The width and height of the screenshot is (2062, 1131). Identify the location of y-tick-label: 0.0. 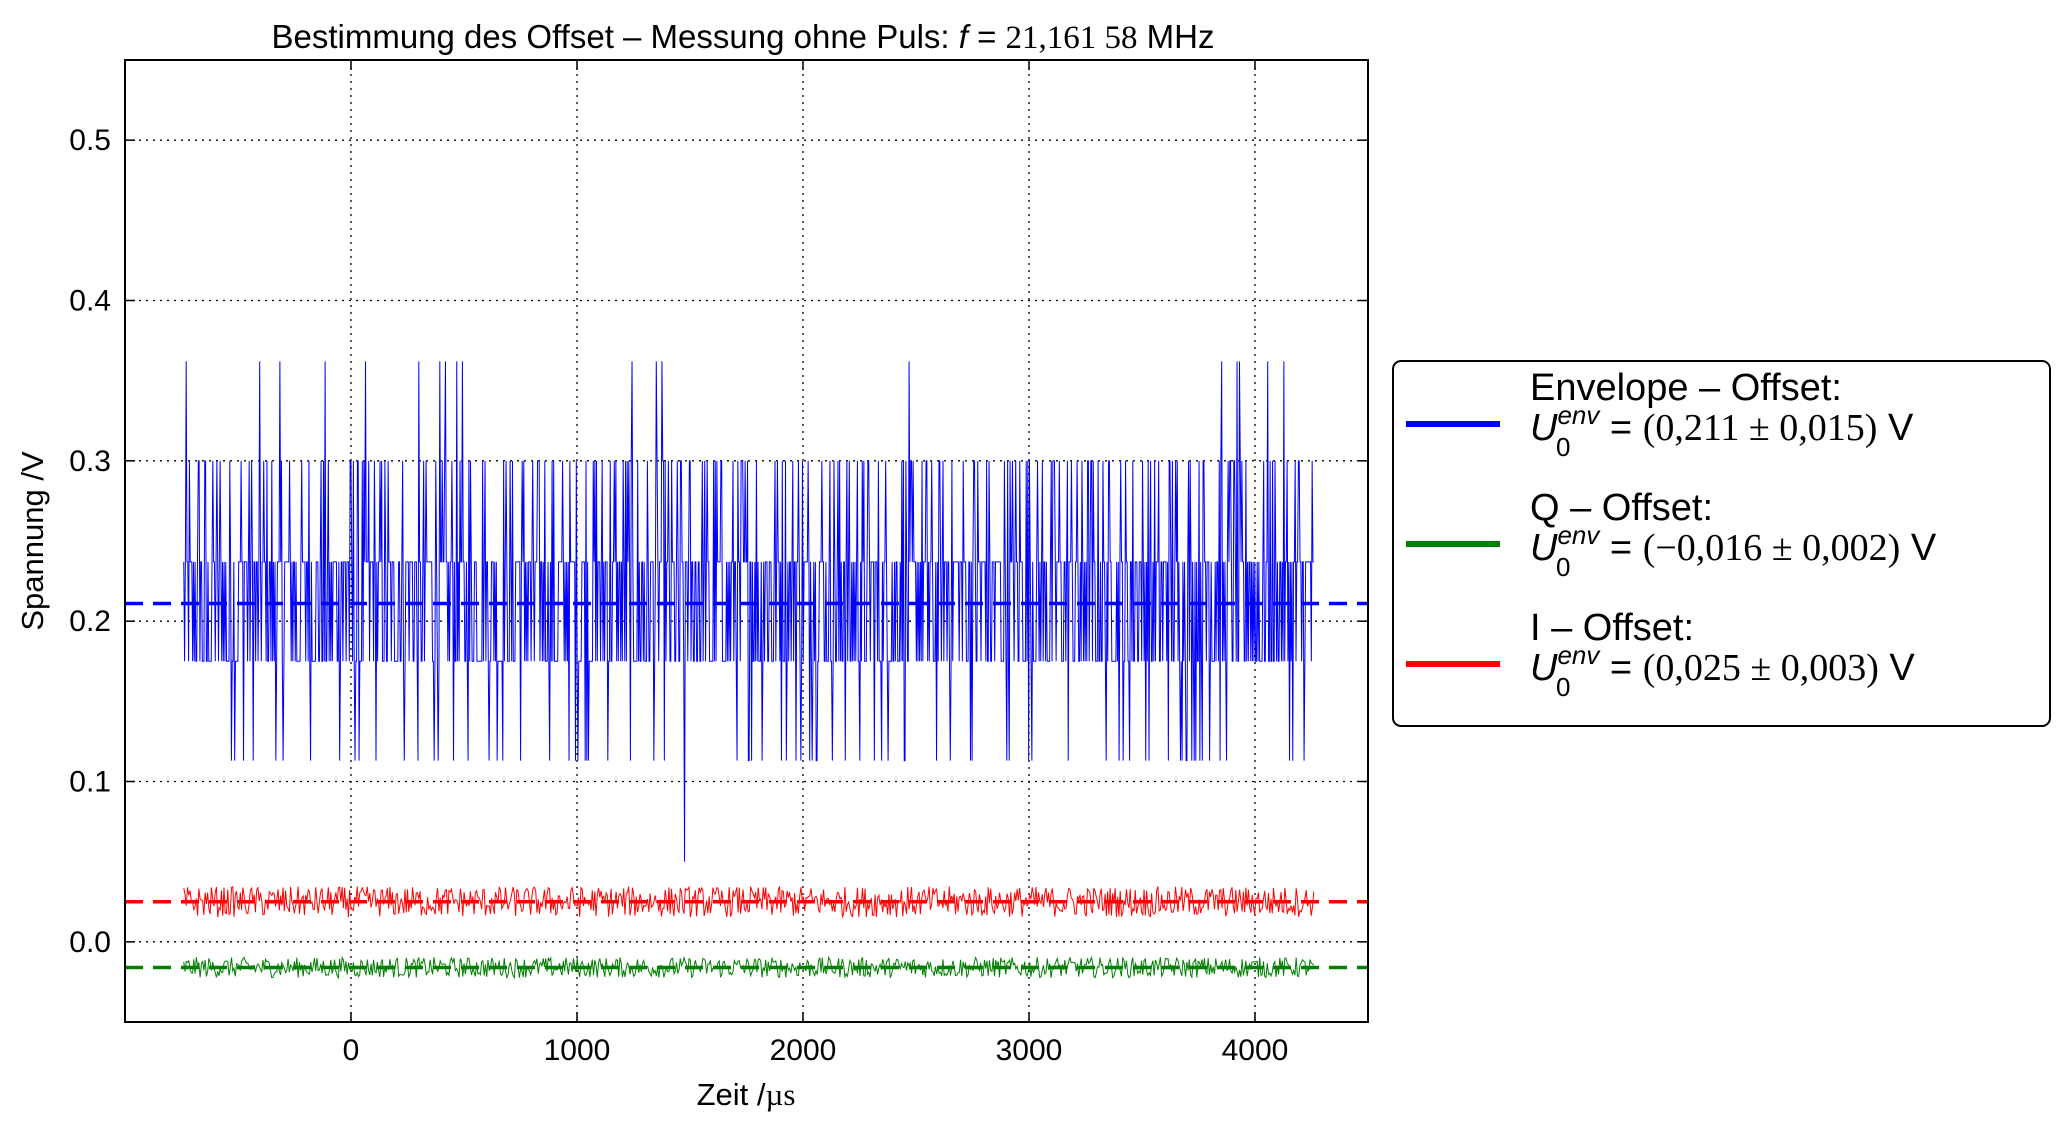
(90, 942).